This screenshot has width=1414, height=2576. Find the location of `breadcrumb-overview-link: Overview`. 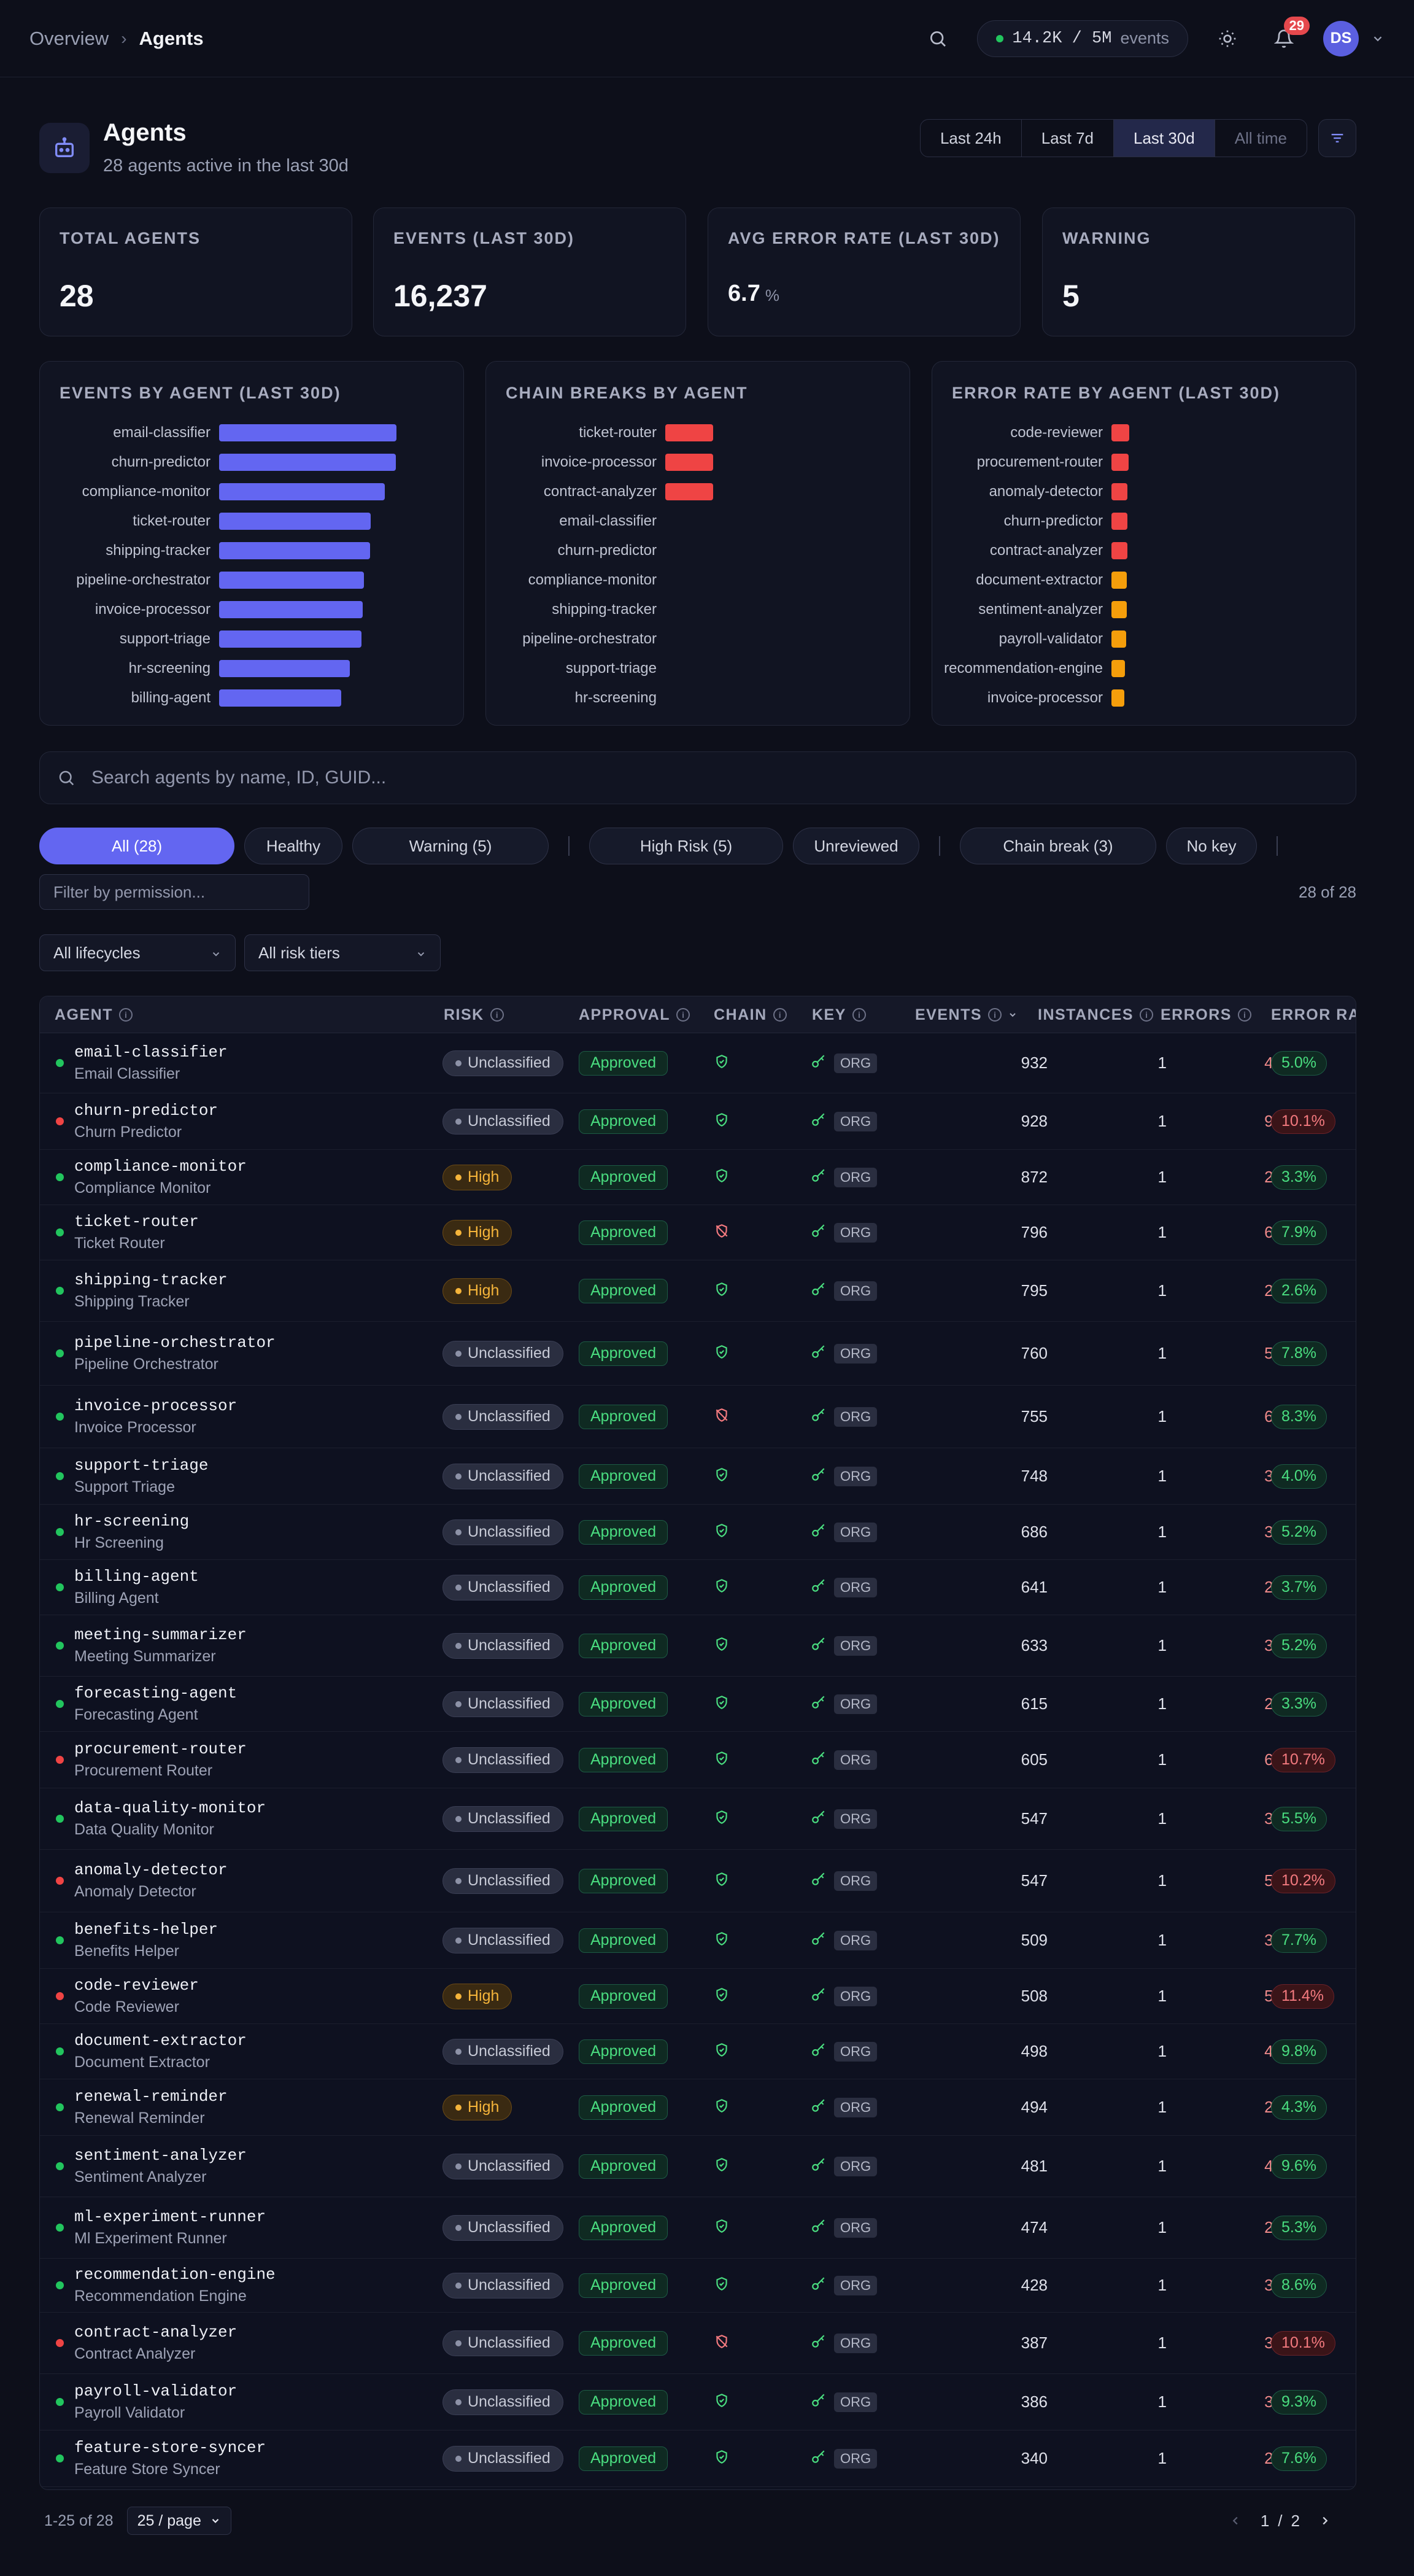

breadcrumb-overview-link: Overview is located at coordinates (69, 39).